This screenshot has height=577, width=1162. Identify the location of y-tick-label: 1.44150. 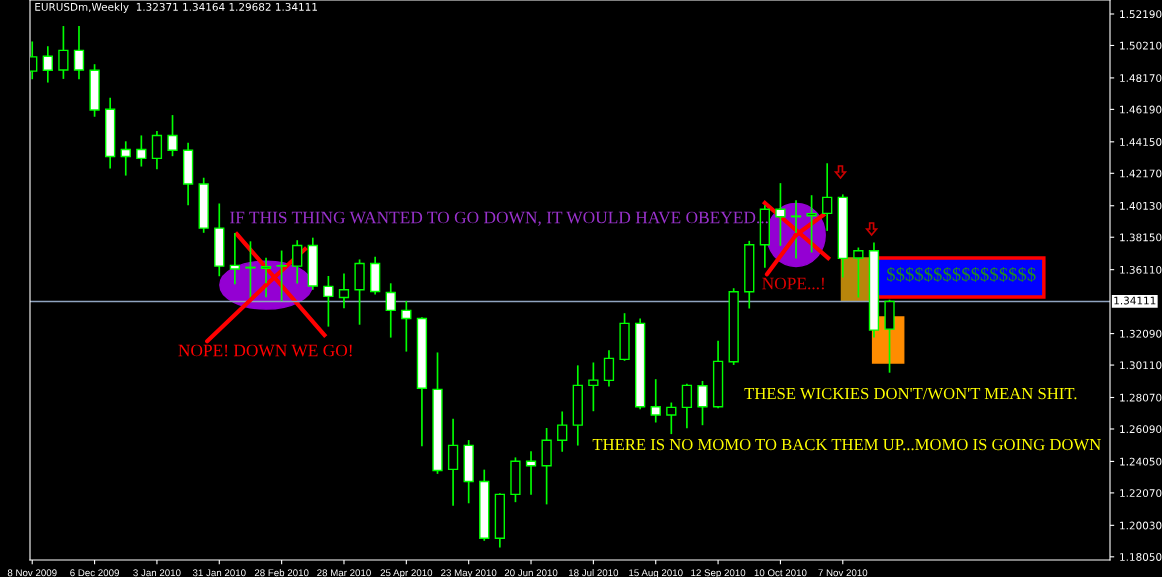
(1141, 142).